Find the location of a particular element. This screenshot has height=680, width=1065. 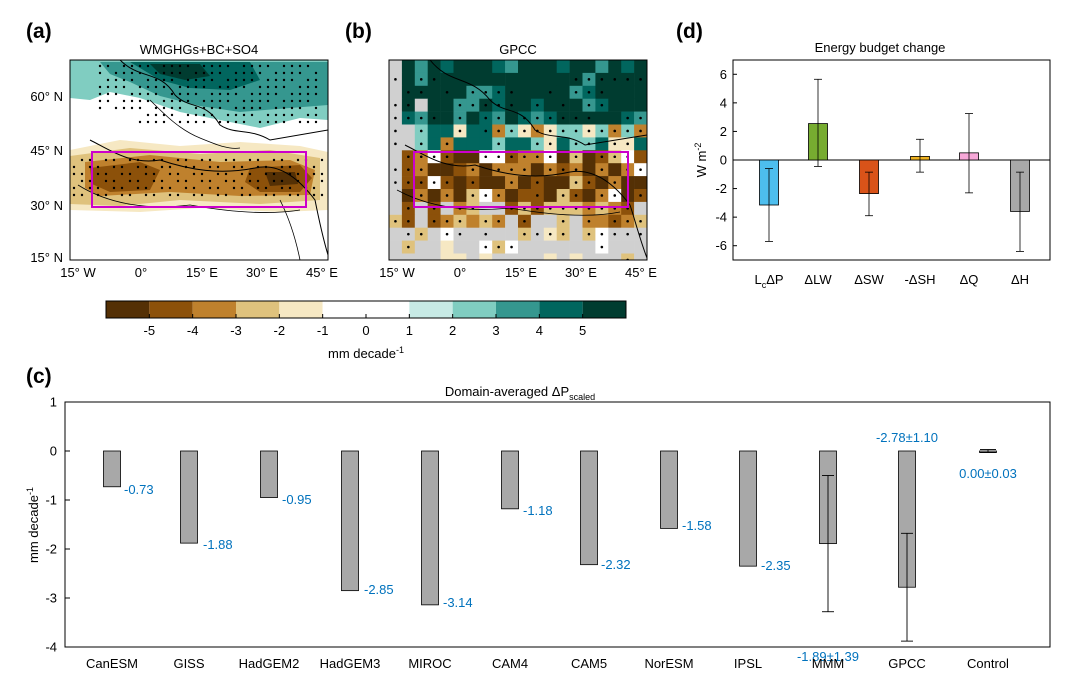

map-a-domain-box is located at coordinates (199, 179).